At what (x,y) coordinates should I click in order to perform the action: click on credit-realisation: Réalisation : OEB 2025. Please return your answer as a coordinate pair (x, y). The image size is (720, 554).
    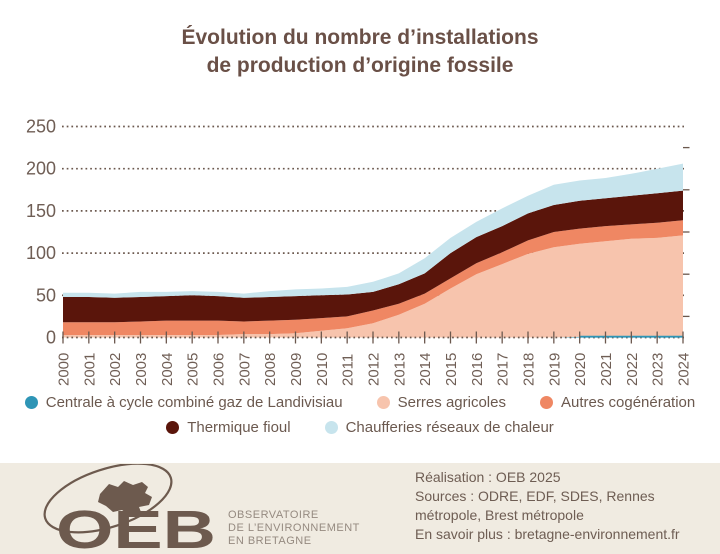
    Looking at the image, I should click on (488, 477).